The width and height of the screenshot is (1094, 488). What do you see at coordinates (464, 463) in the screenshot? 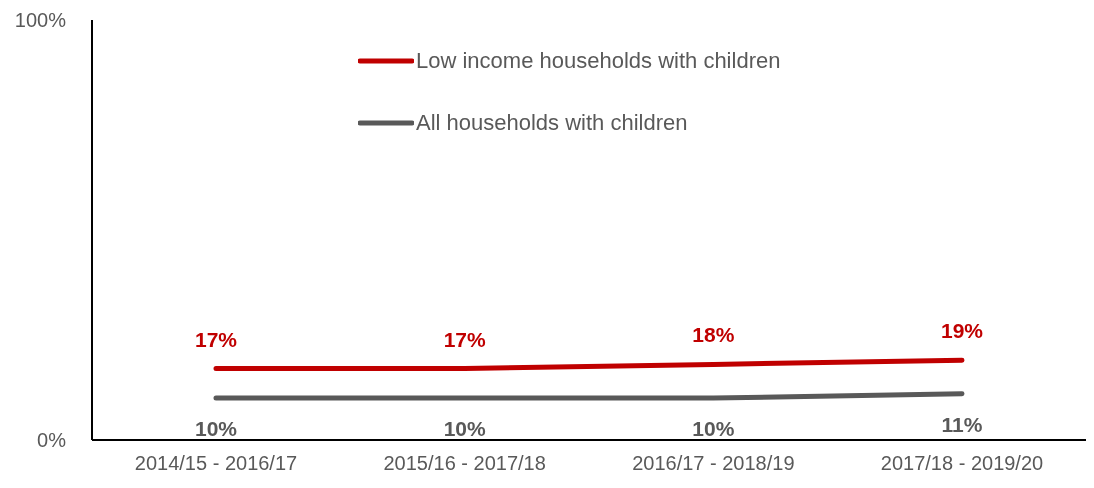
I see `x-tick-label: 2015/16 - 2017/18` at bounding box center [464, 463].